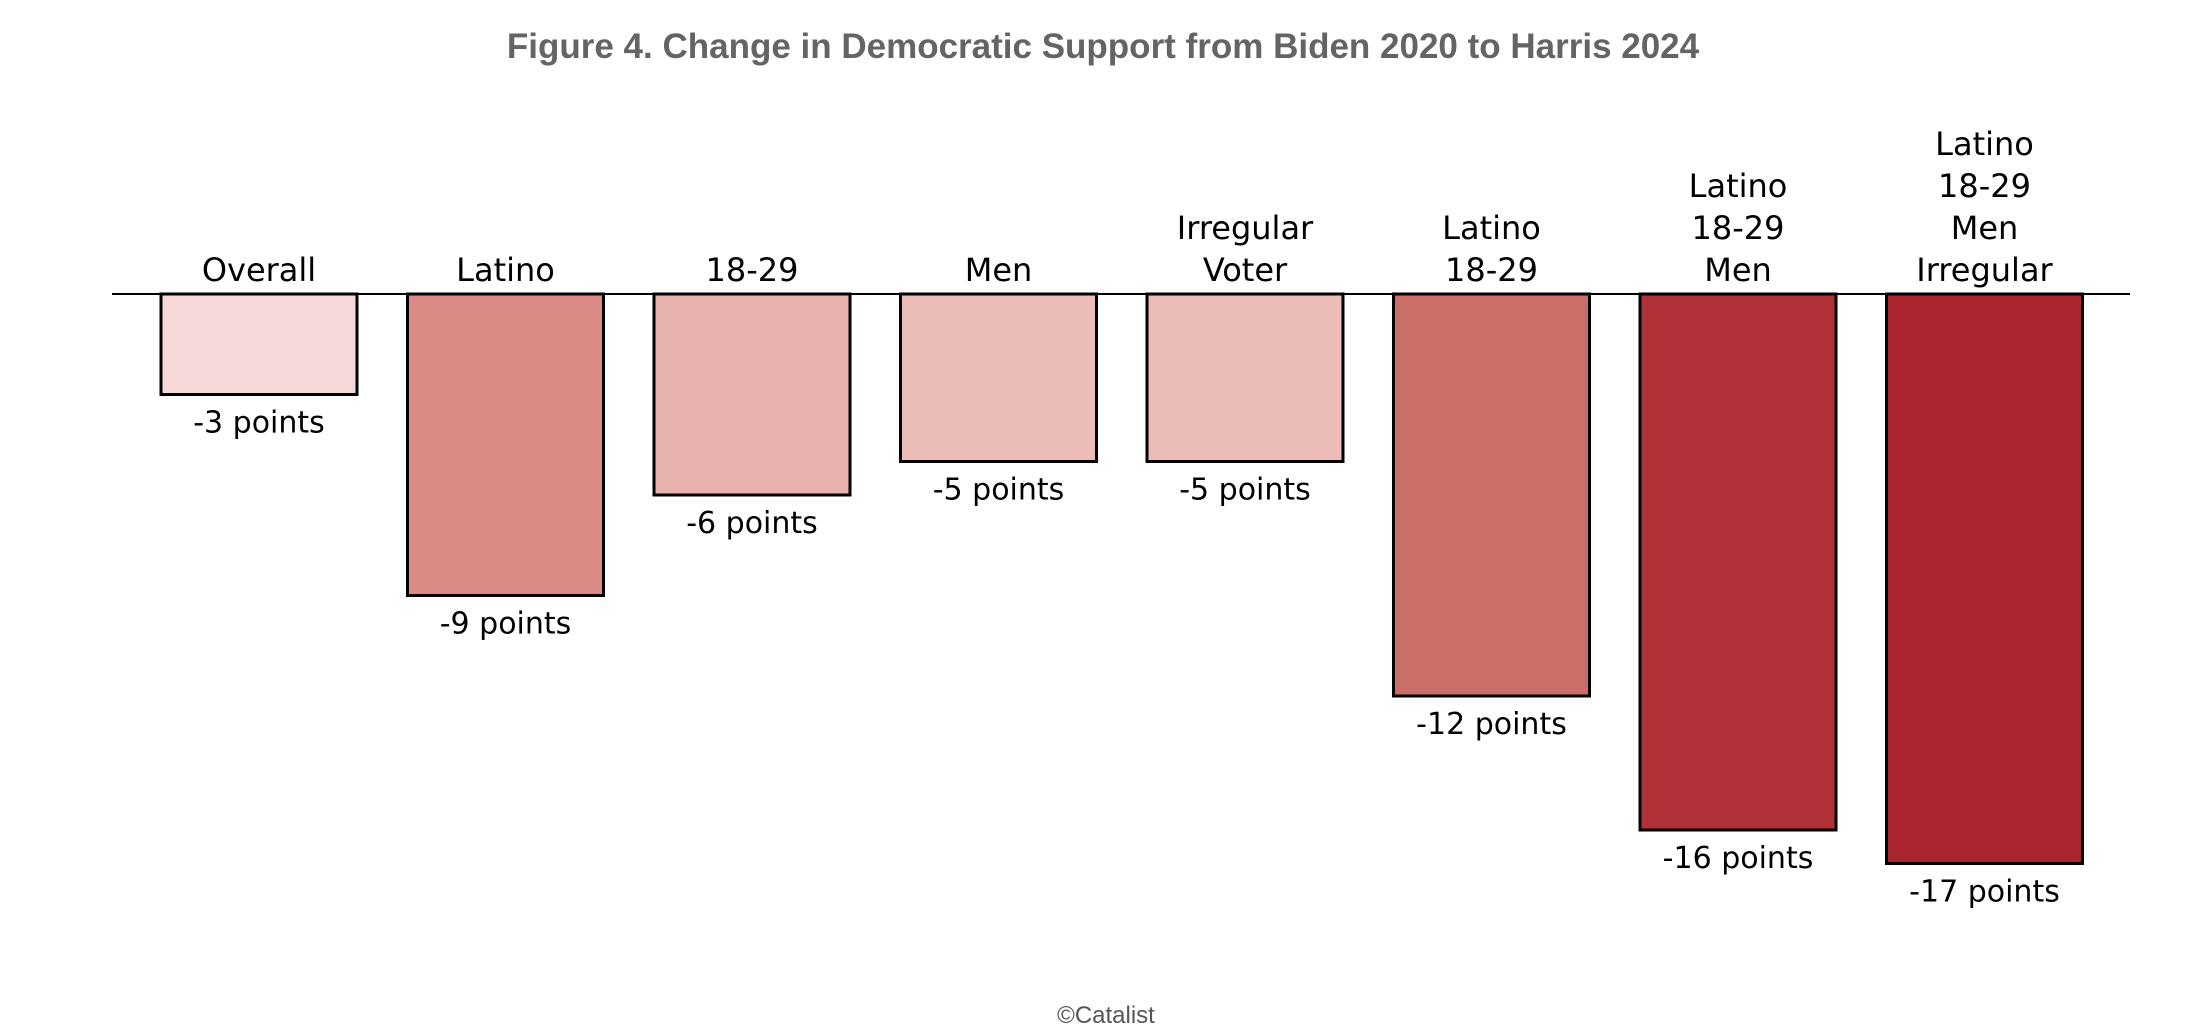  Describe the element at coordinates (1245, 490) in the screenshot. I see `value-label-4: -5 points` at that location.